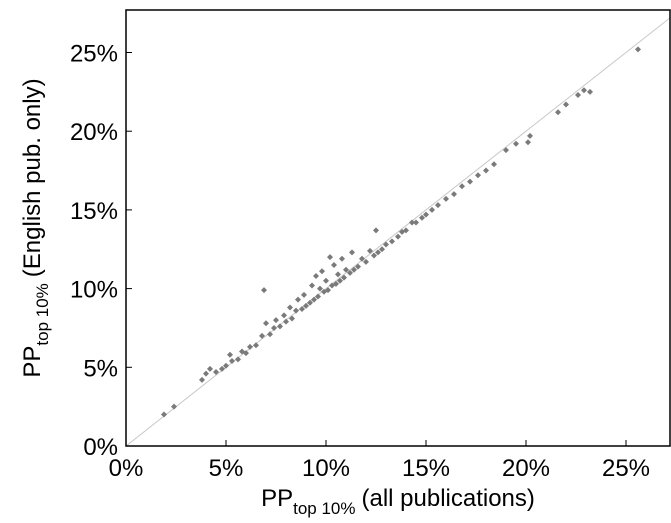 This screenshot has height=523, width=671. Describe the element at coordinates (100, 368) in the screenshot. I see `y-tick-label: 5%` at that location.